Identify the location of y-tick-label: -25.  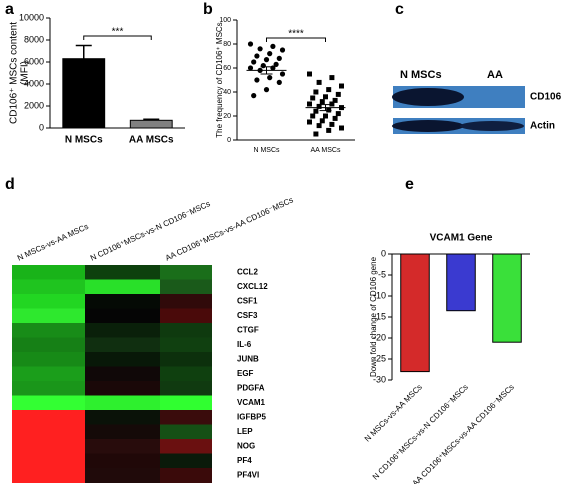
(379, 358).